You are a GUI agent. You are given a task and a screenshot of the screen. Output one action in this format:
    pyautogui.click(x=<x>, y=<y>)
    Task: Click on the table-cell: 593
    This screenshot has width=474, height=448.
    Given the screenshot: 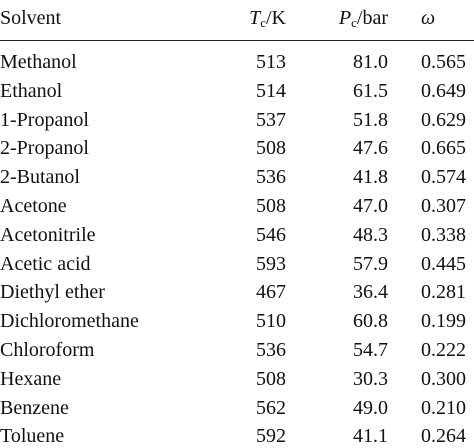 What is the action you would take?
    pyautogui.click(x=271, y=263)
    